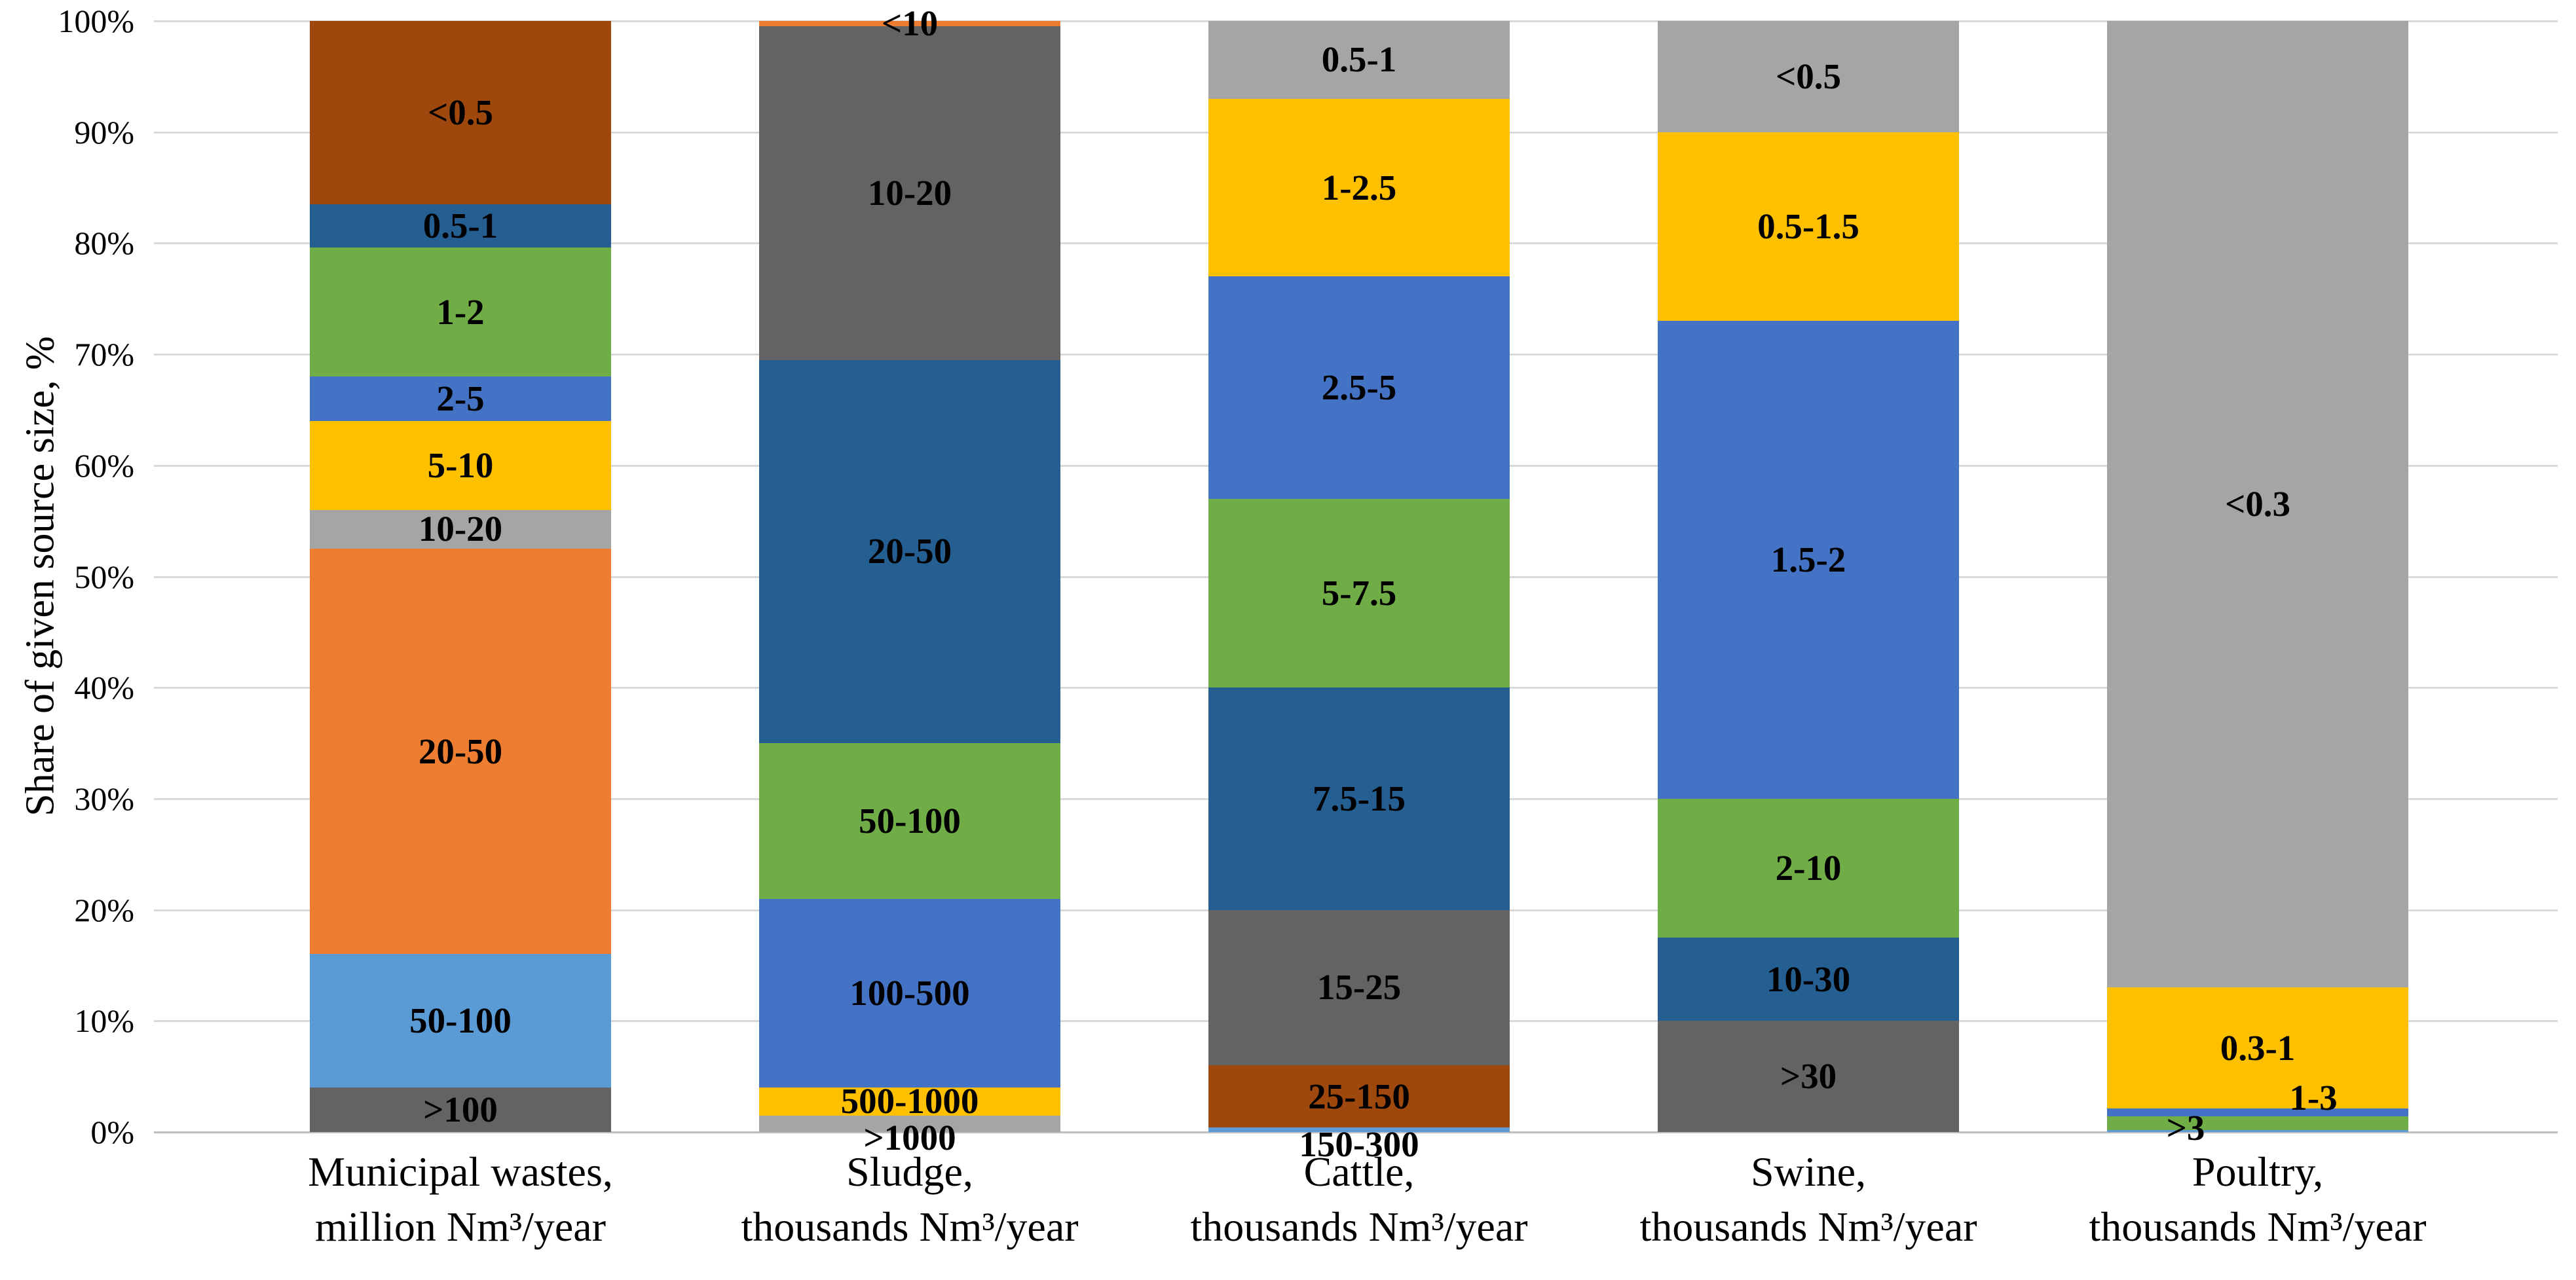  Describe the element at coordinates (460, 1171) in the screenshot. I see `category-name: Municipal wastes,` at that location.